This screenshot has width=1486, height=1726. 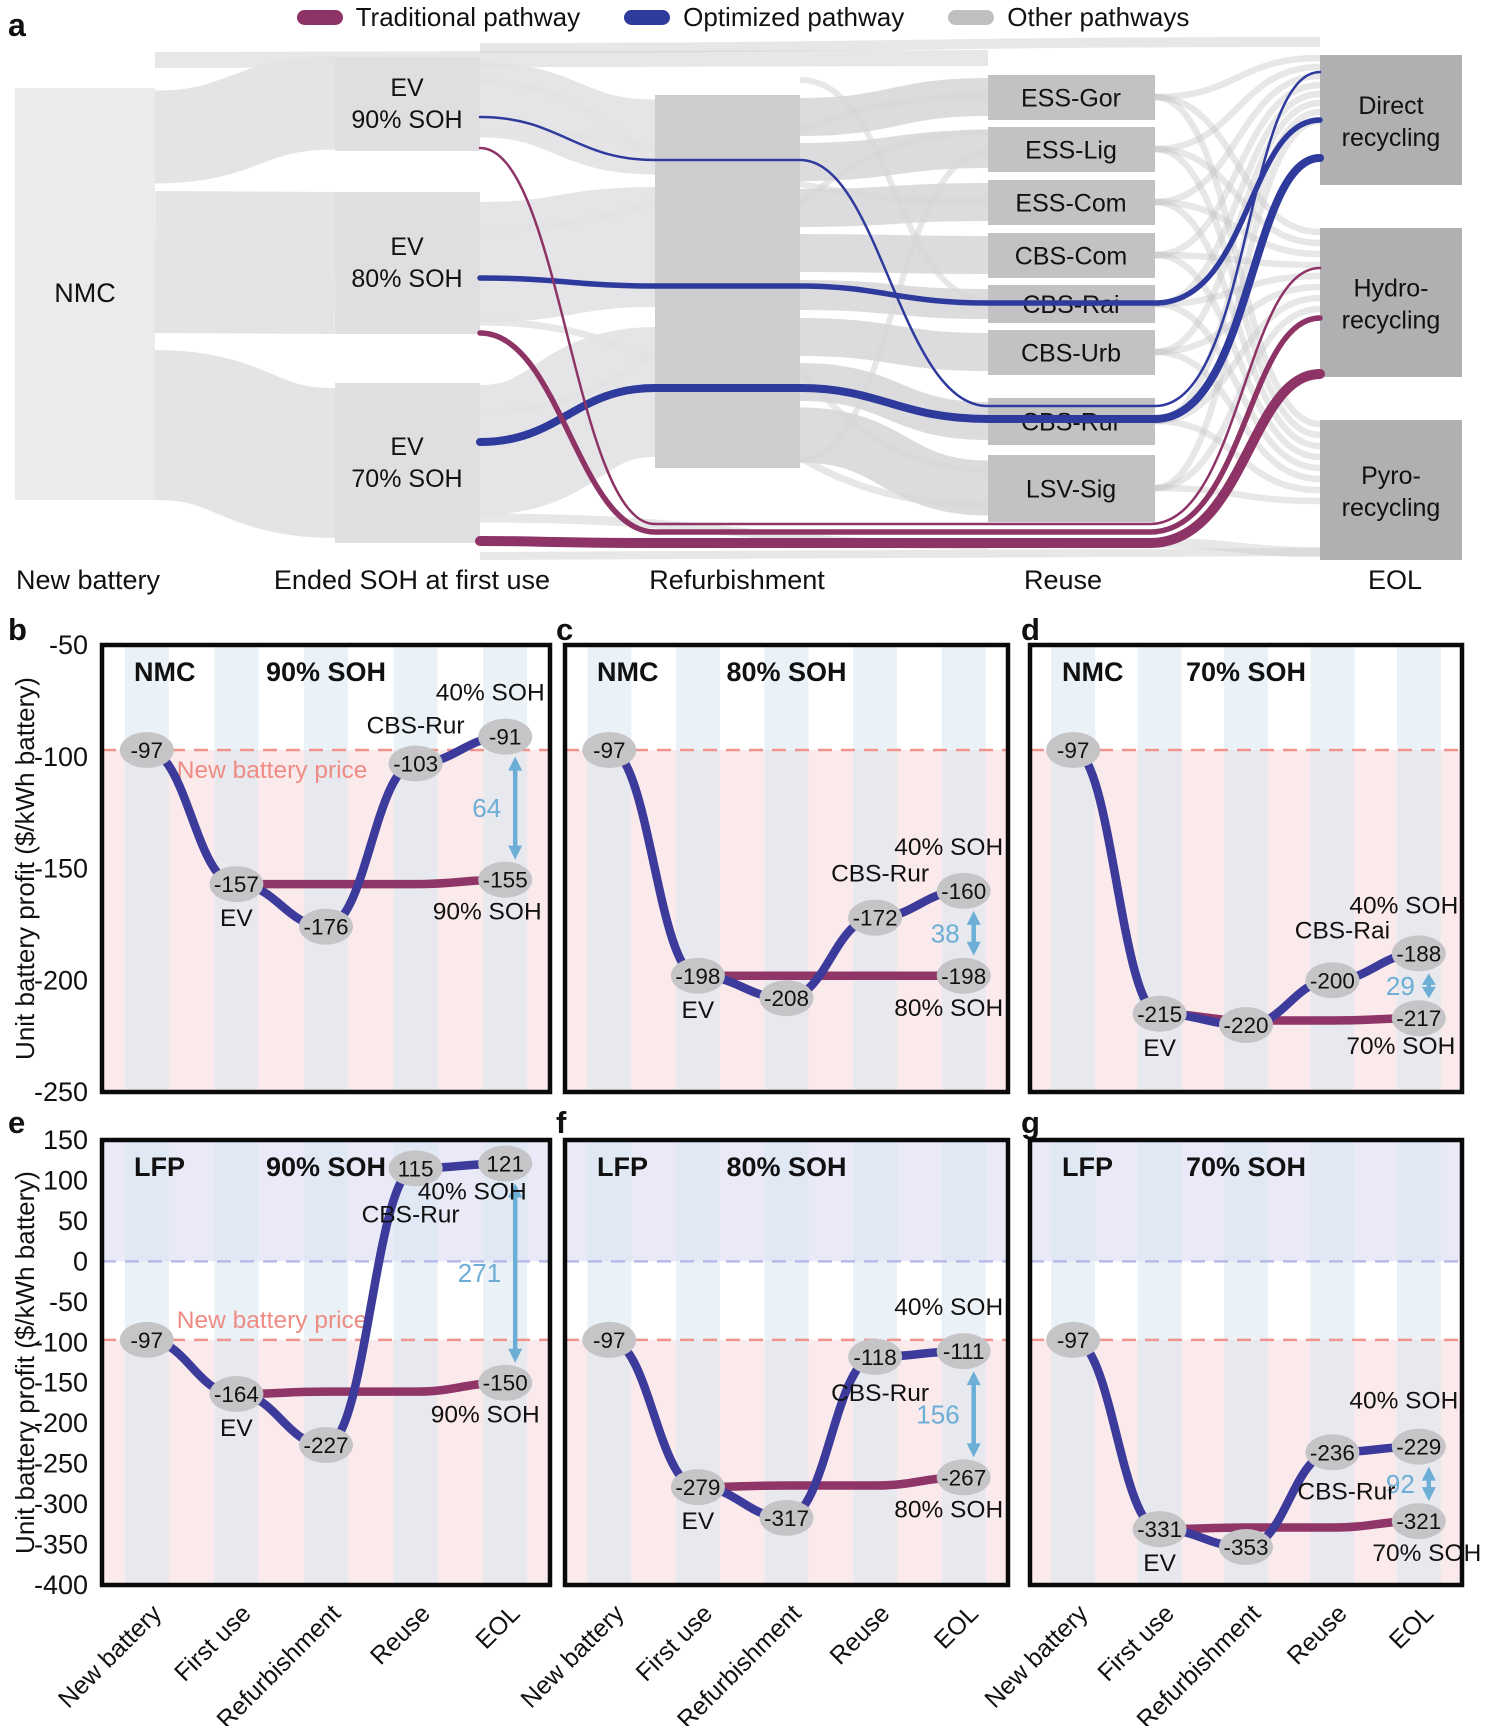 What do you see at coordinates (1071, 490) in the screenshot?
I see `node-label-reuse: LSV-Sig` at bounding box center [1071, 490].